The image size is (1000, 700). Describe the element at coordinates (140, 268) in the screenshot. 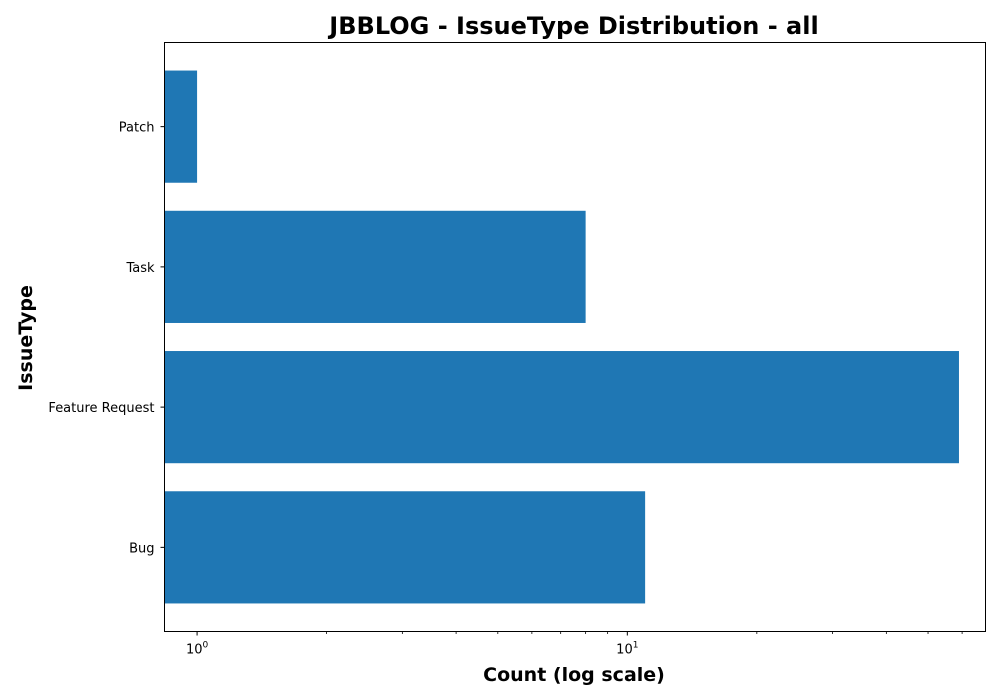

I see `y-tick-label: Task` at that location.